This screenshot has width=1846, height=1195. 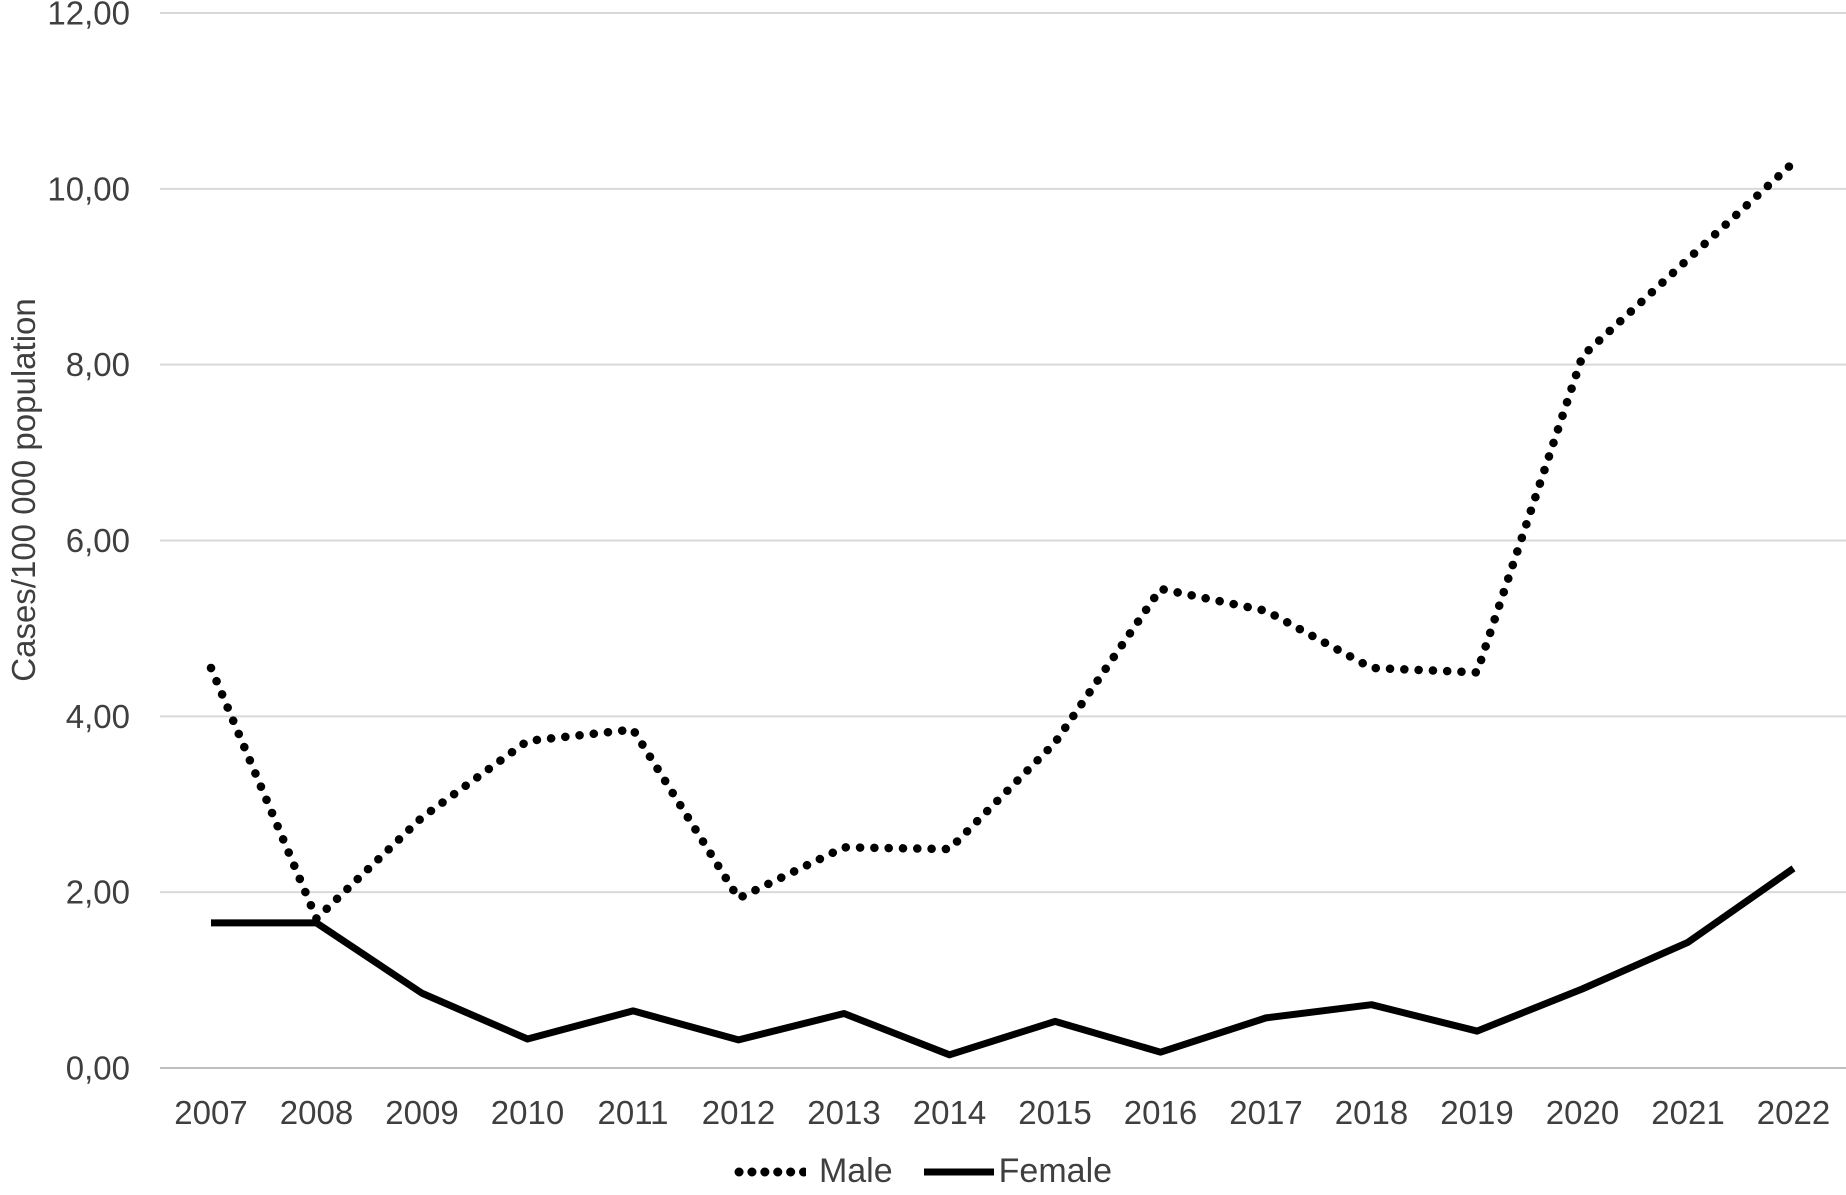 I want to click on legend-female-swatch-icon, so click(x=958, y=1171).